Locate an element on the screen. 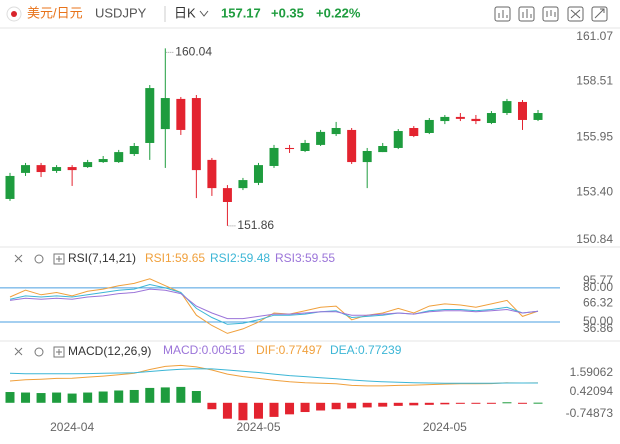 This screenshot has width=620, height=444. legend-entry: MACD:0.00515 is located at coordinates (204, 350).